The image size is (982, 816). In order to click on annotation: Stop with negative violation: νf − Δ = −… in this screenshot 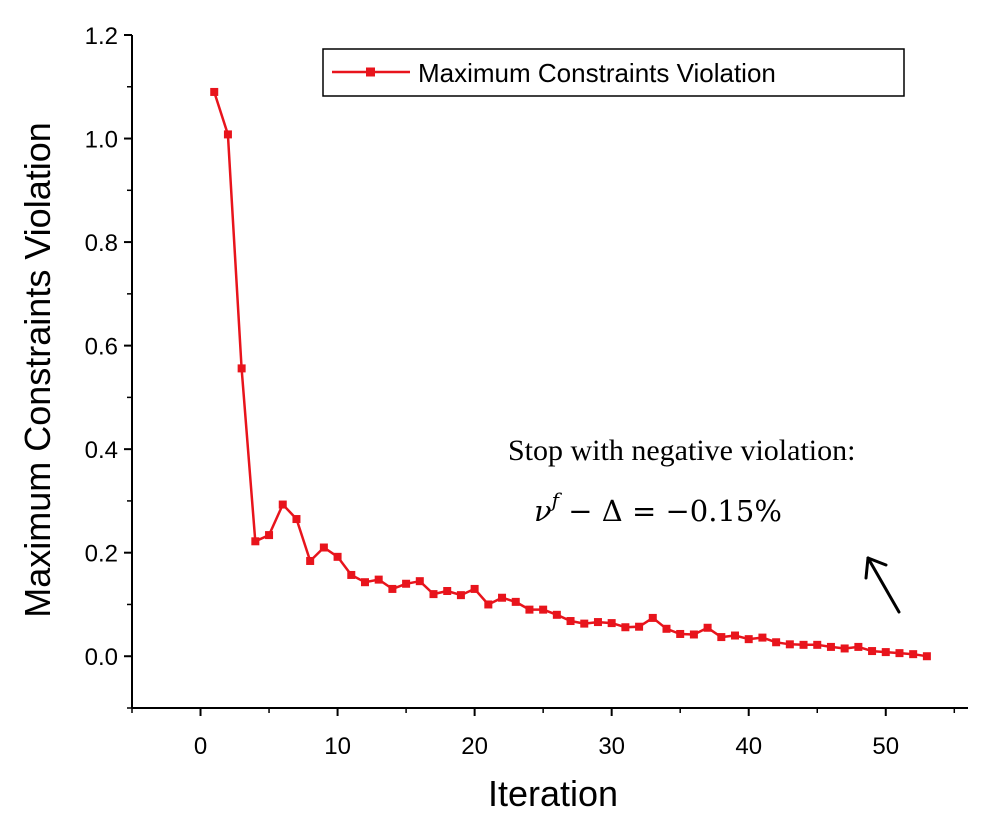, I will do `click(704, 524)`.